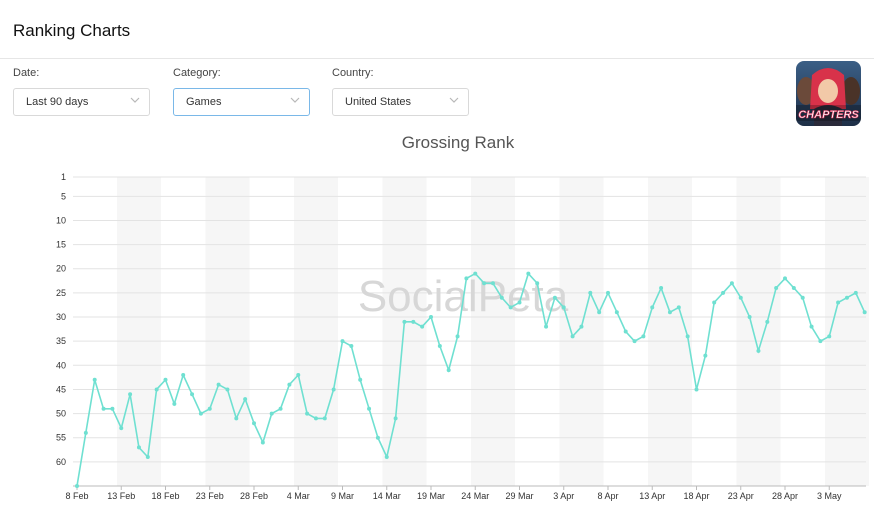  I want to click on category-select-value: Games, so click(204, 102).